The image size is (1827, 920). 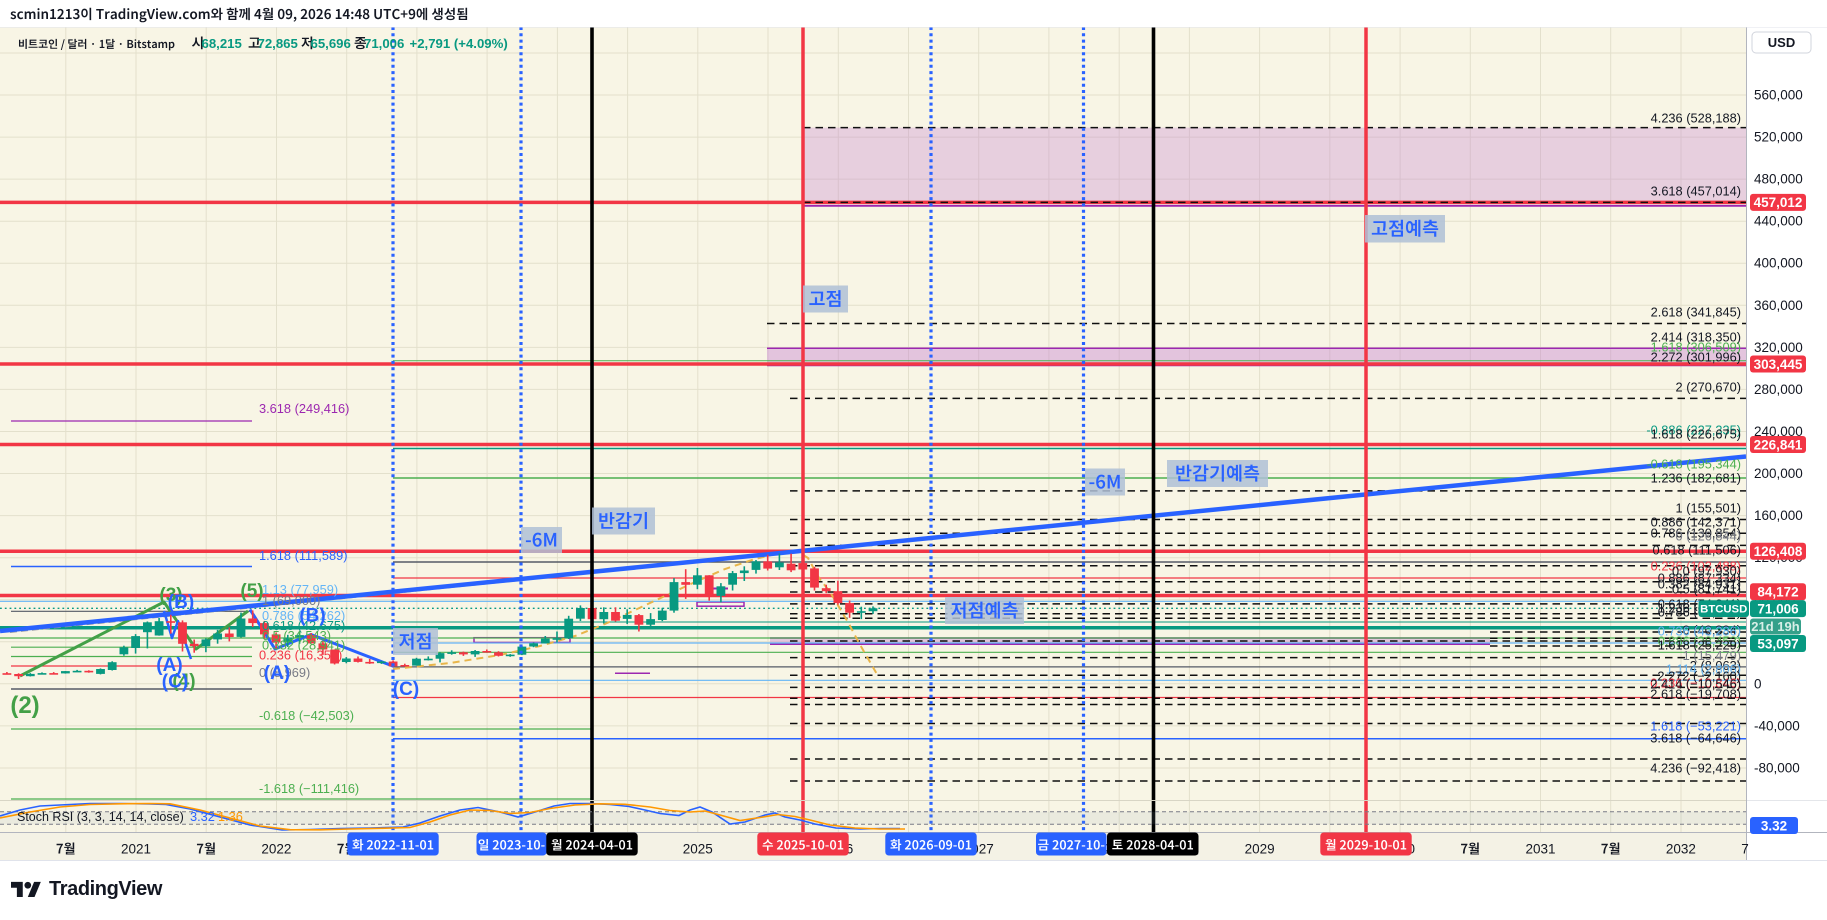 What do you see at coordinates (1778, 305) in the screenshot?
I see `svg-text: 360,000` at bounding box center [1778, 305].